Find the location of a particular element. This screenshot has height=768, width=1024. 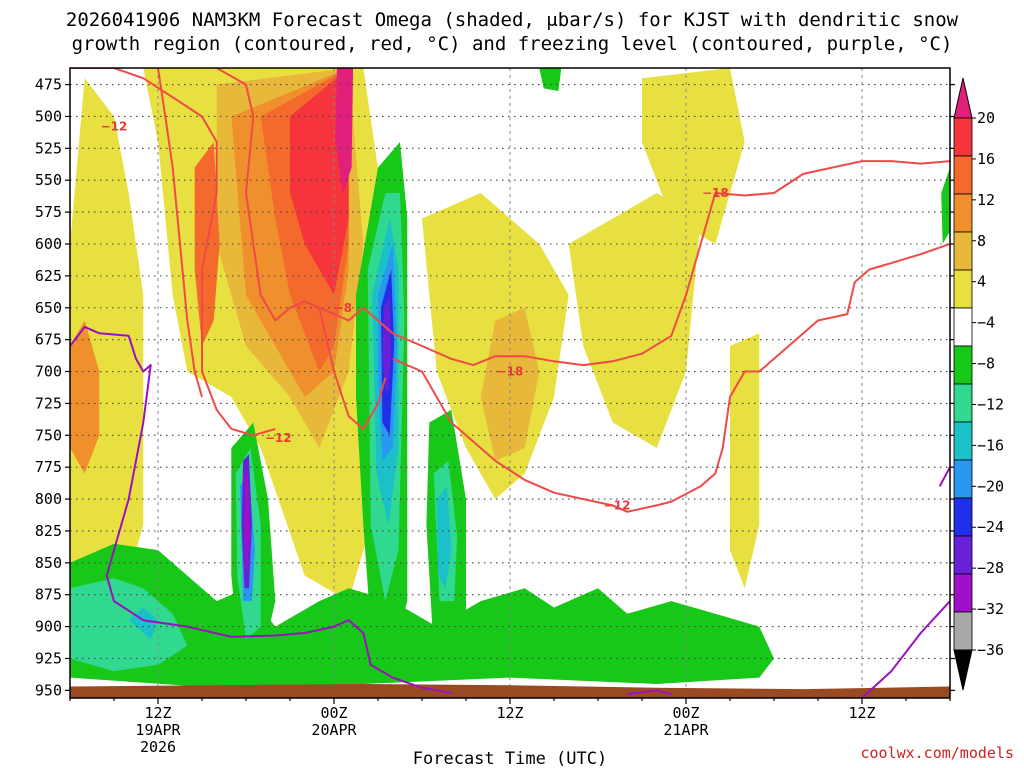

colorbar-label-1: 16 is located at coordinates (986, 159).